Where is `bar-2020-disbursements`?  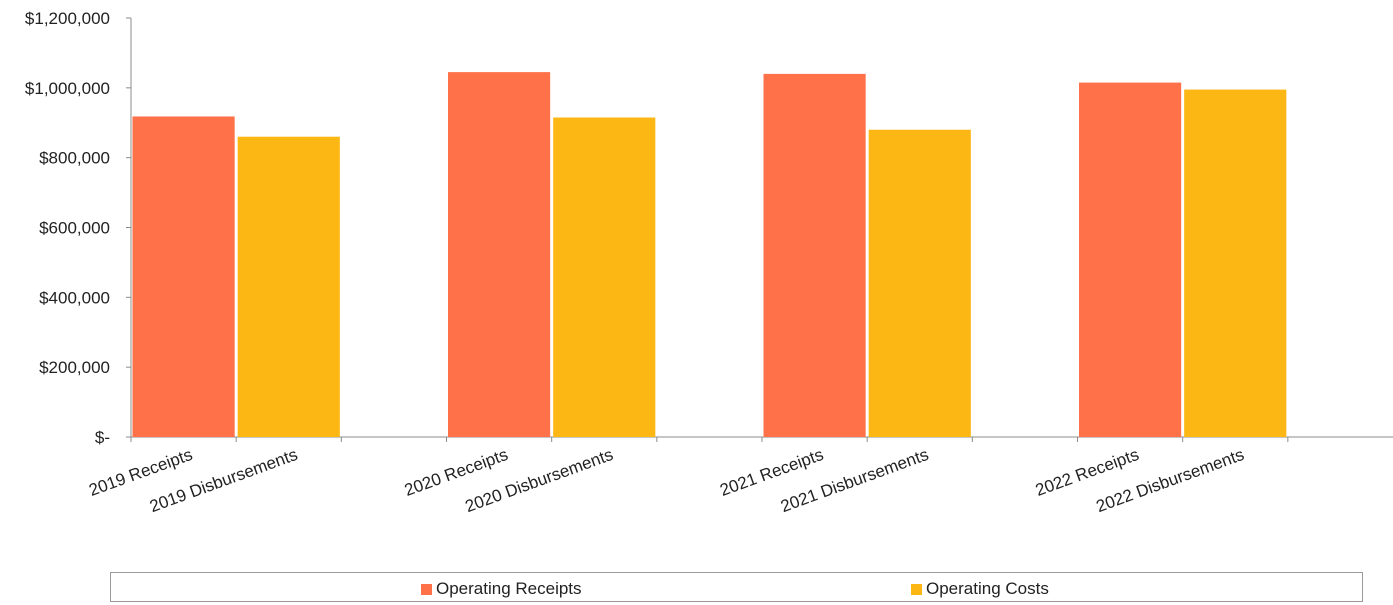
bar-2020-disbursements is located at coordinates (604, 277).